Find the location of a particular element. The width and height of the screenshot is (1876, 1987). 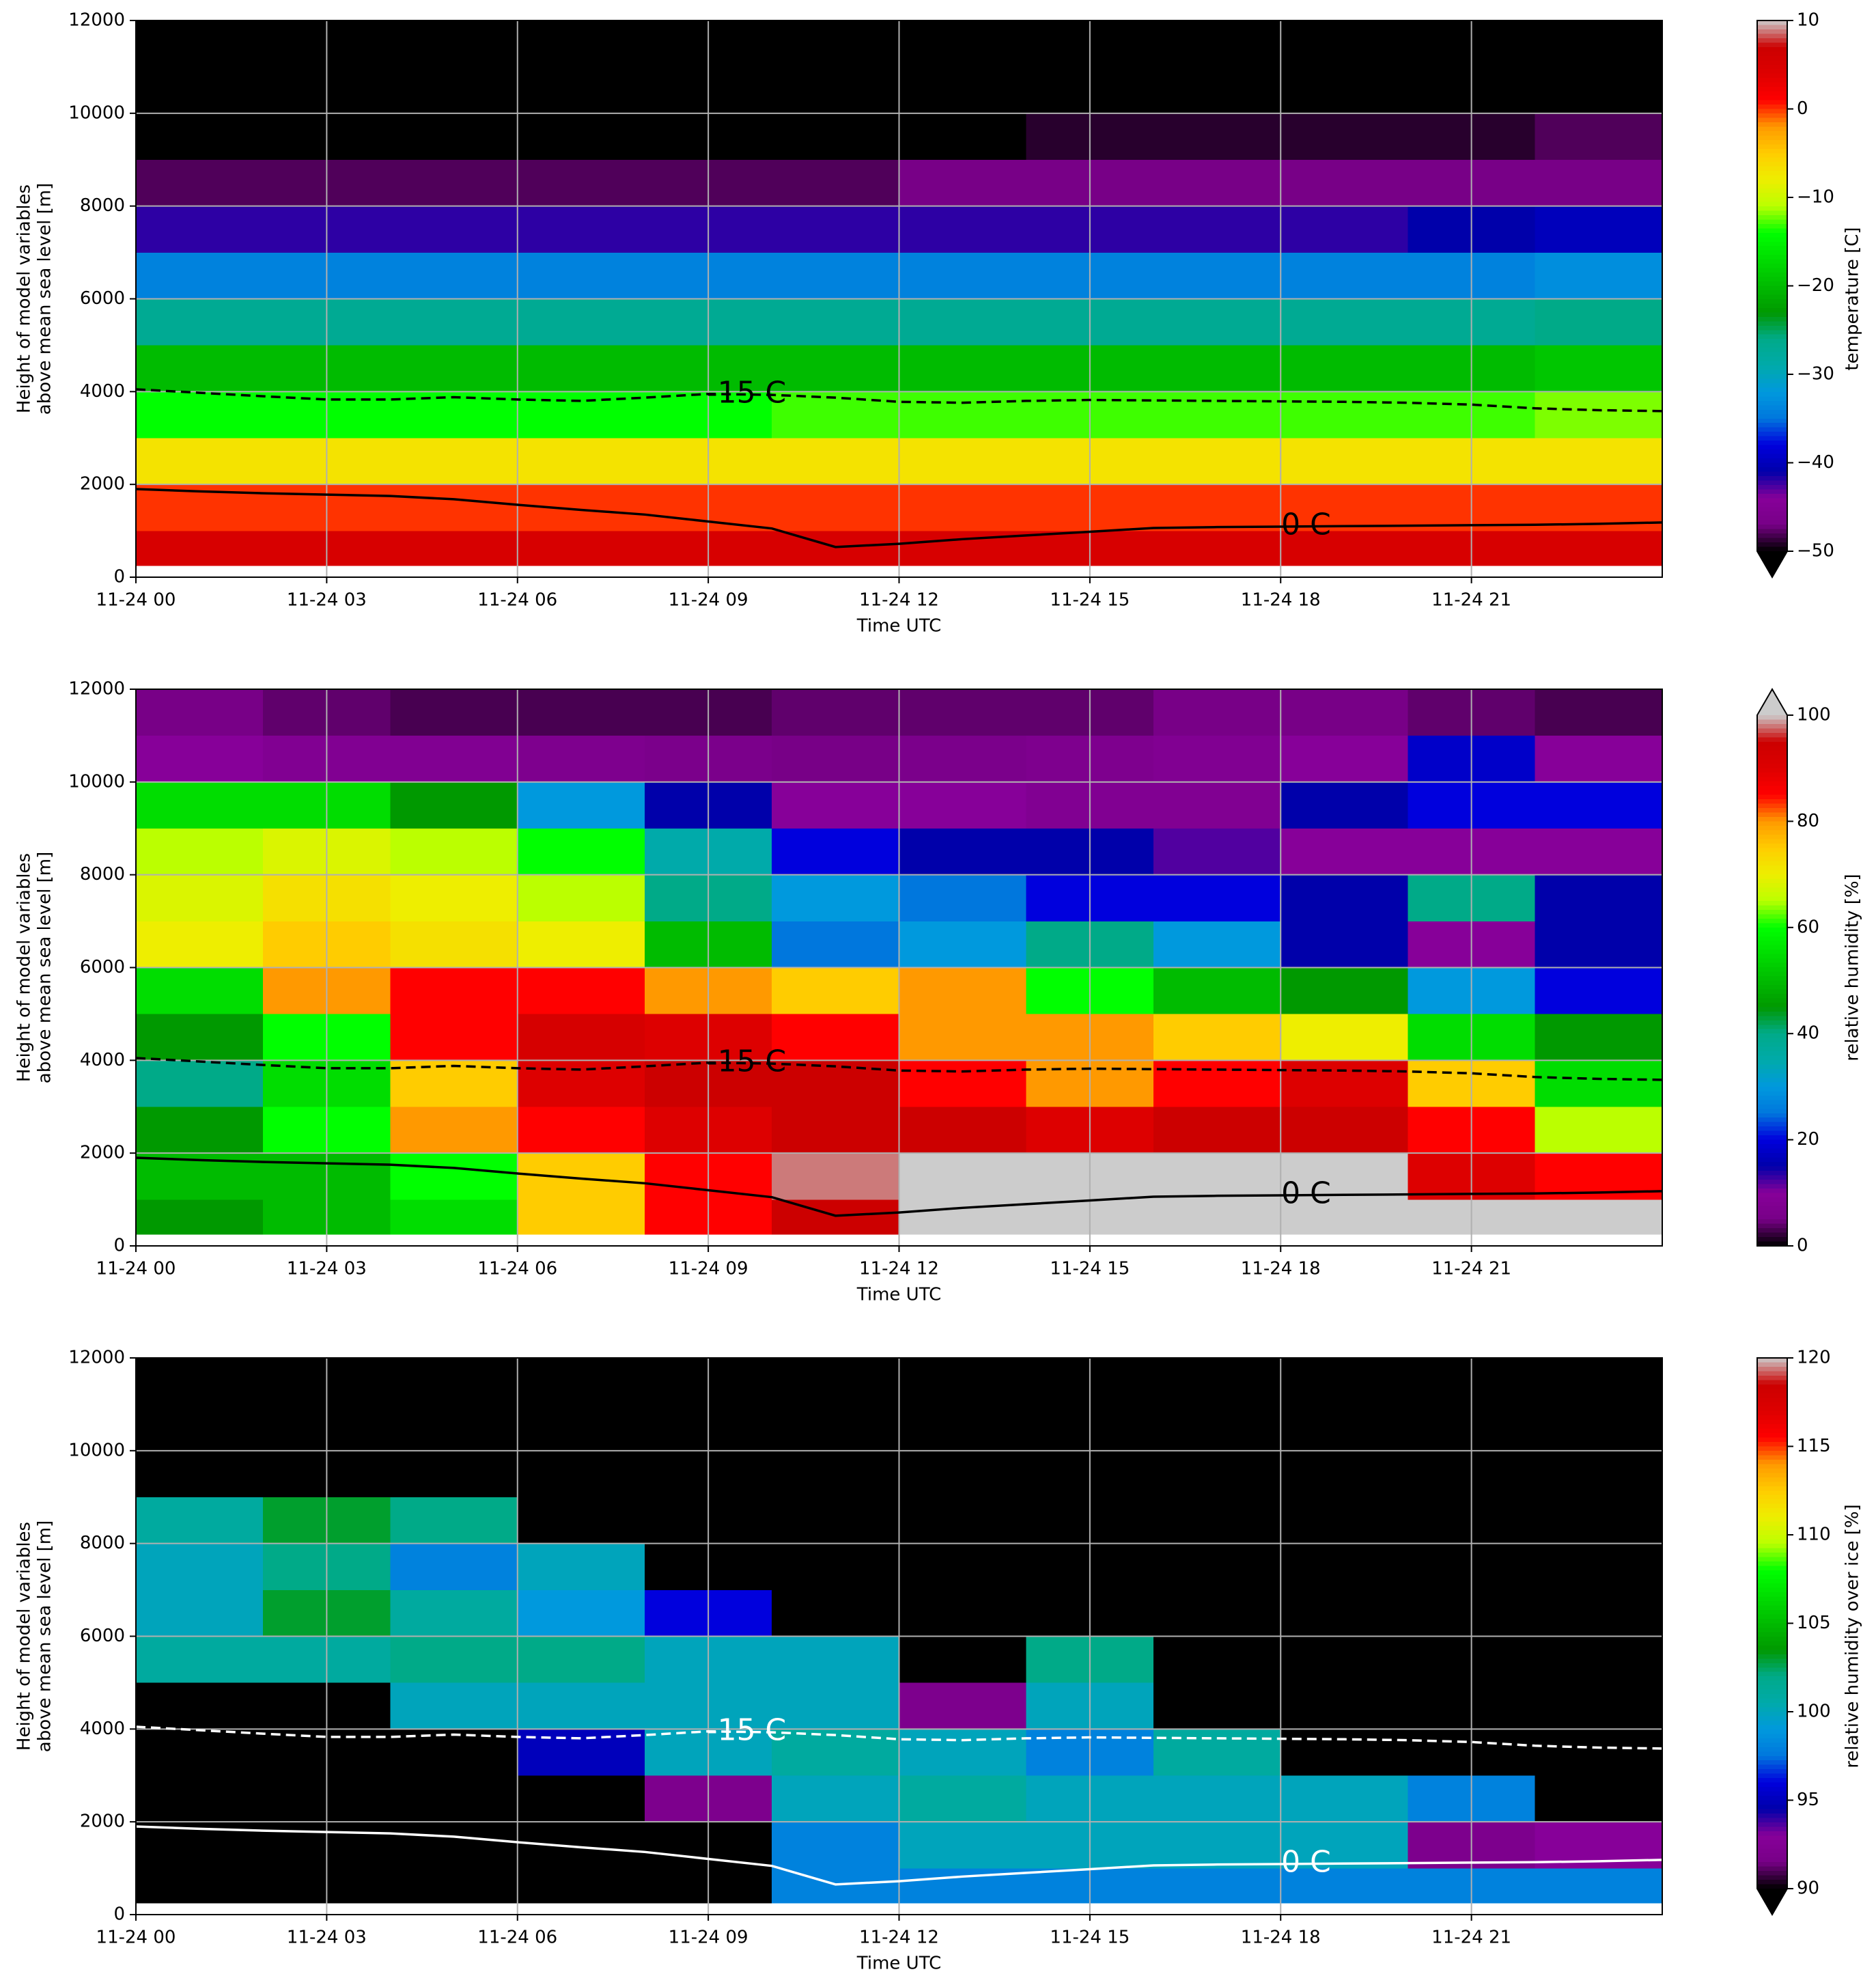

colorbar-tick-label: −20 is located at coordinates (1815, 286).